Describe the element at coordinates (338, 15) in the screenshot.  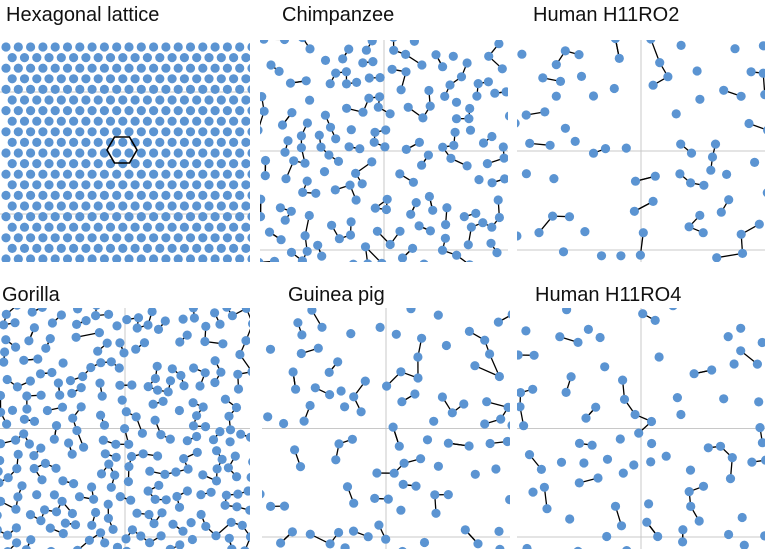
I see `panel-title-chimp: Chimpanzee` at that location.